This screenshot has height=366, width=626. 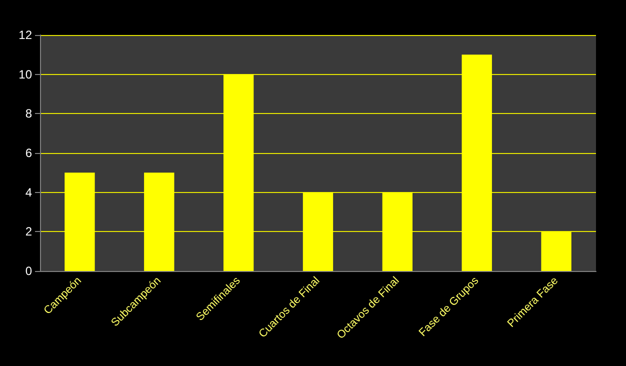 What do you see at coordinates (25, 74) in the screenshot?
I see `y-tick-label: 10` at bounding box center [25, 74].